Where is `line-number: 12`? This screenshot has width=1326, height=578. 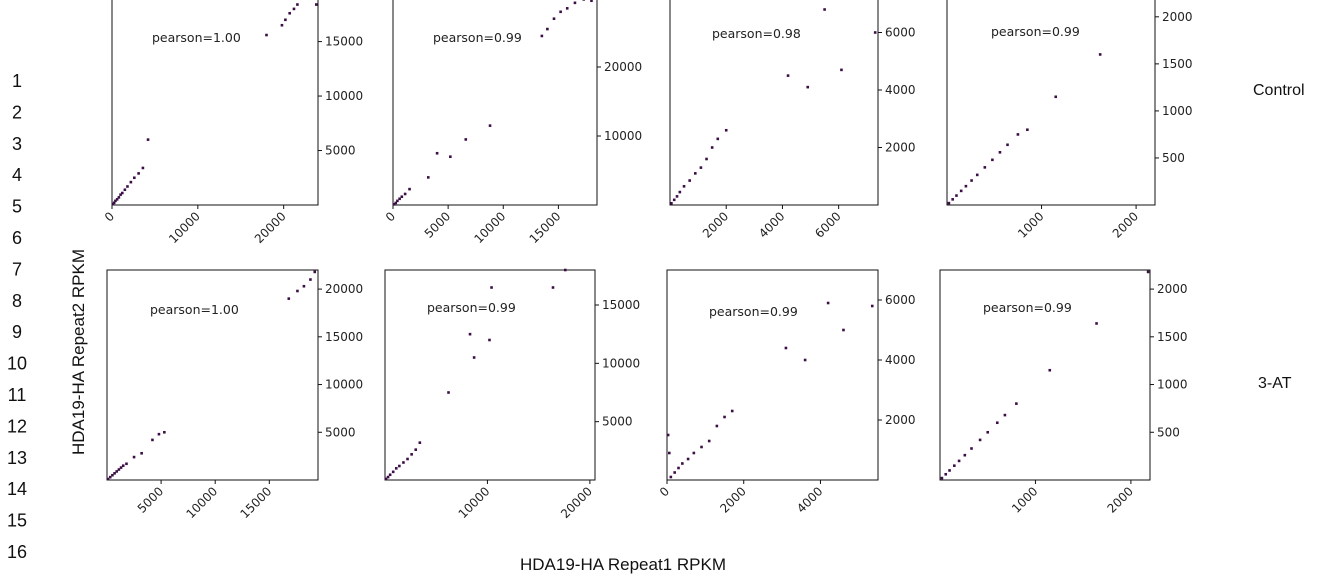
line-number: 12 is located at coordinates (17, 426).